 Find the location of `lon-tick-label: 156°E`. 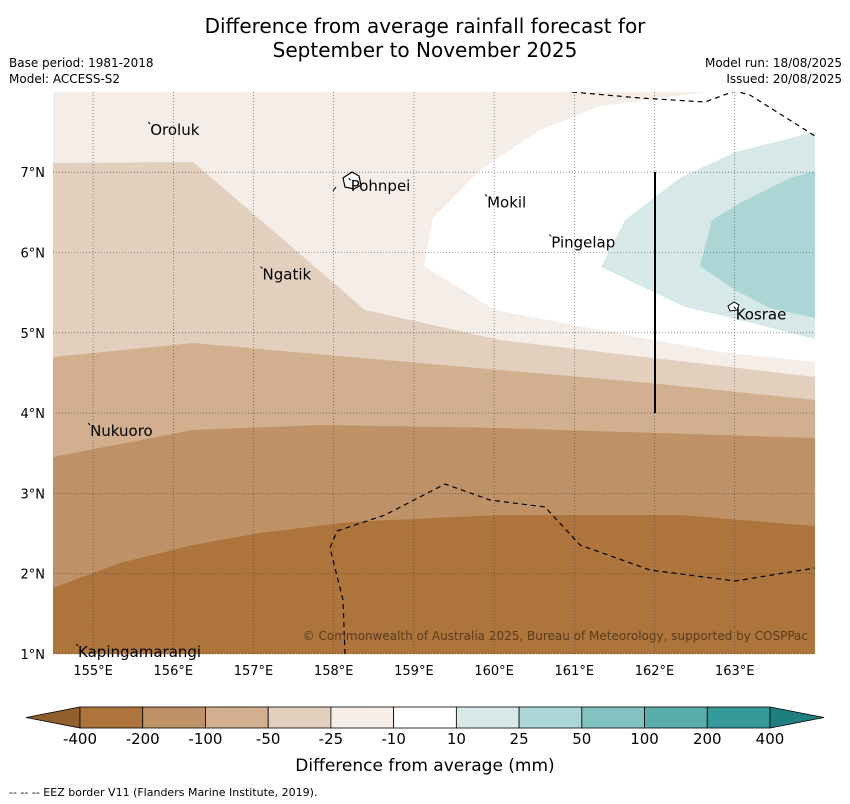

lon-tick-label: 156°E is located at coordinates (174, 671).